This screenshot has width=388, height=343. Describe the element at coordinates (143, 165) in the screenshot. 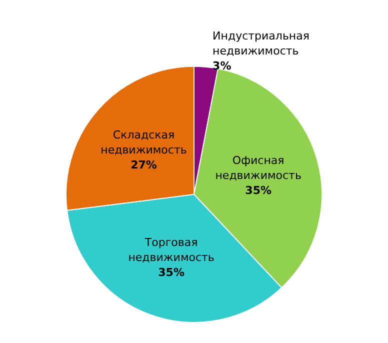

I see `data-label: 27%` at that location.